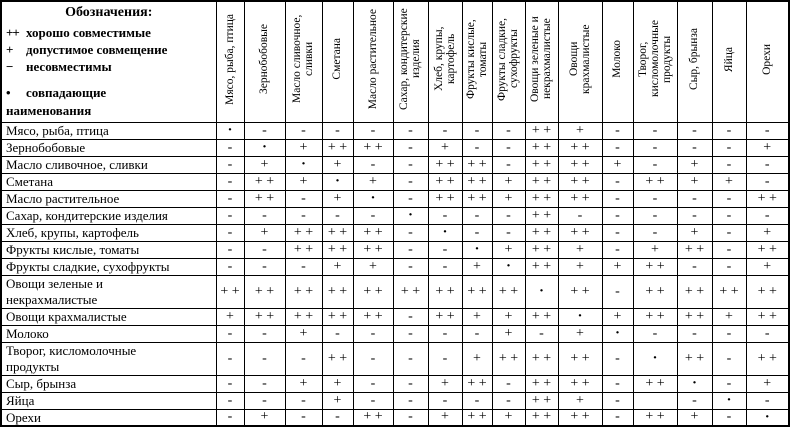 This screenshot has height=428, width=790. I want to click on column-header: Хлеб, крупы, картофель, so click(445, 61).